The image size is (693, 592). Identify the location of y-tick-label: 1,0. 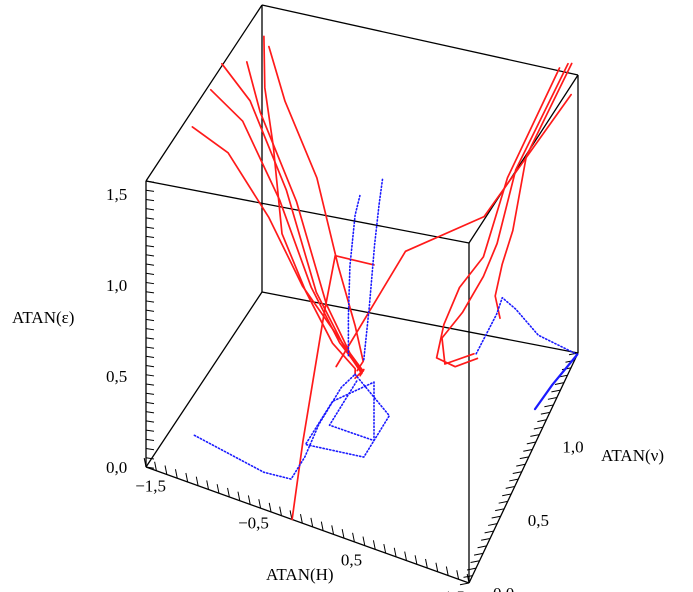
(572, 447).